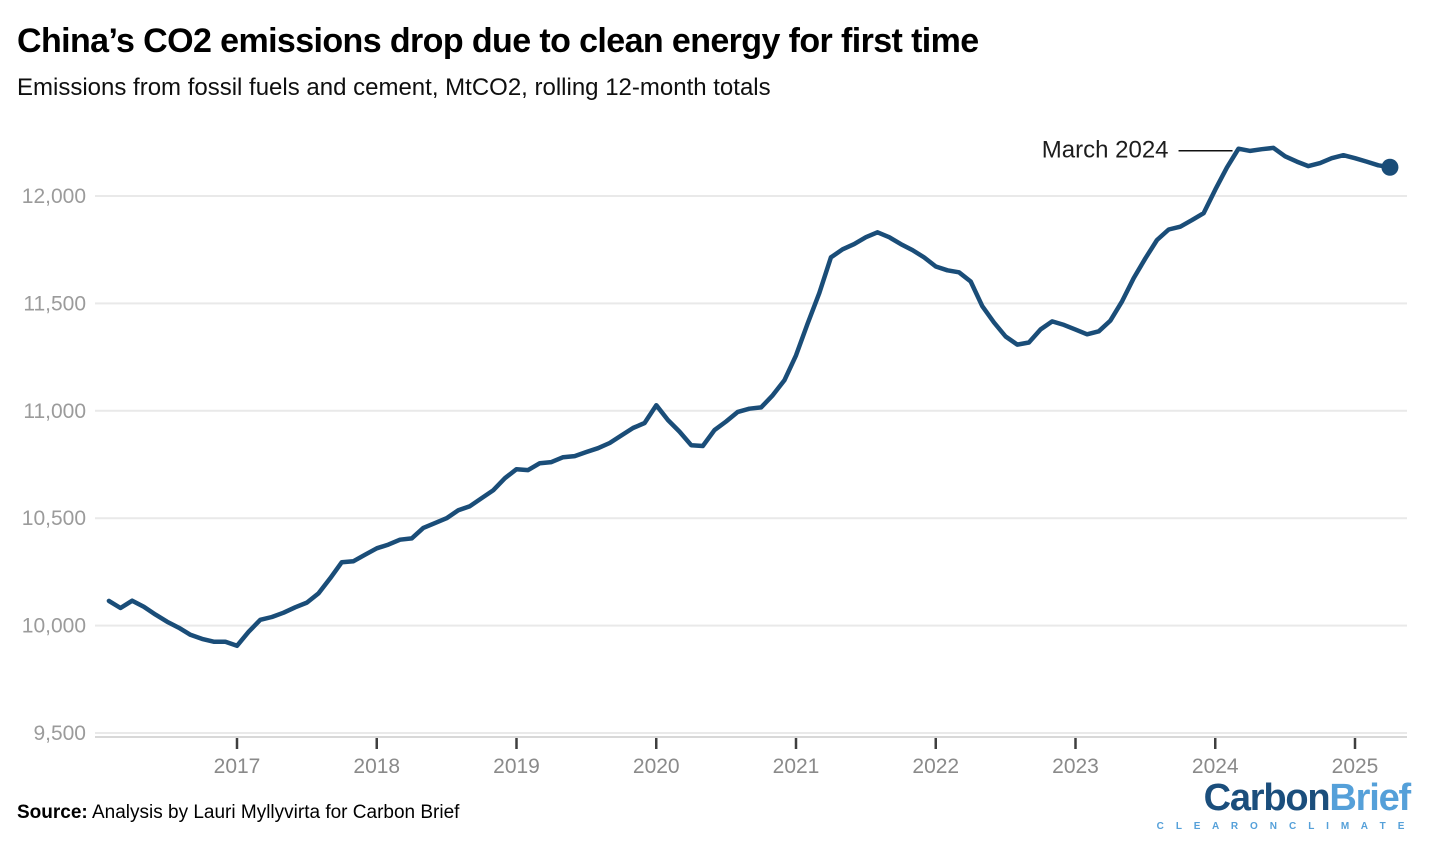 This screenshot has height=860, width=1454. Describe the element at coordinates (52, 812) in the screenshot. I see `source-label: Source:` at that location.